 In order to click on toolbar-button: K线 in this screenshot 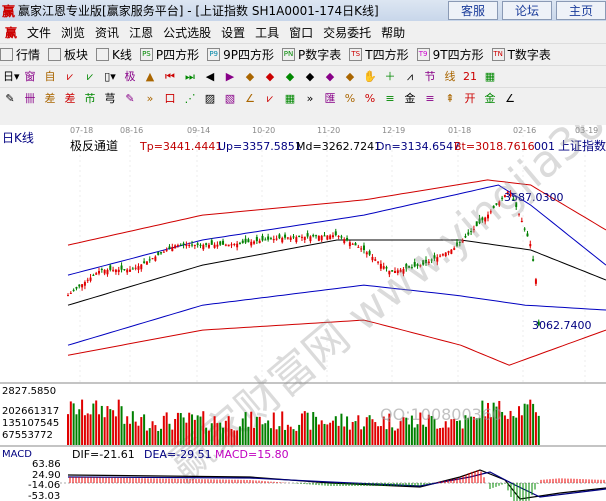, I will do `click(114, 54)`.